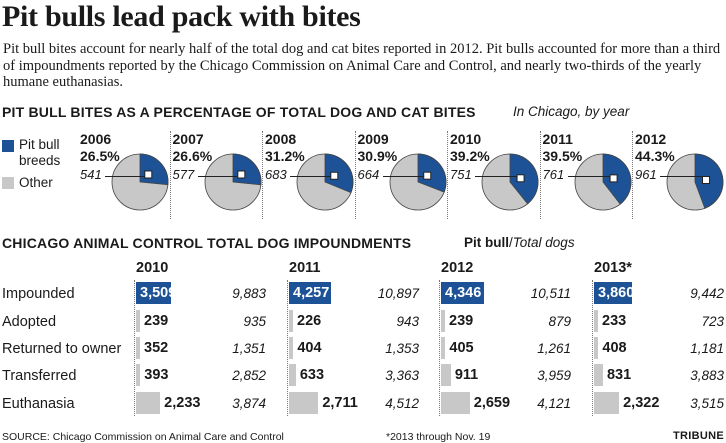  Describe the element at coordinates (470, 156) in the screenshot. I see `pie-percent-label: 39.2%` at that location.